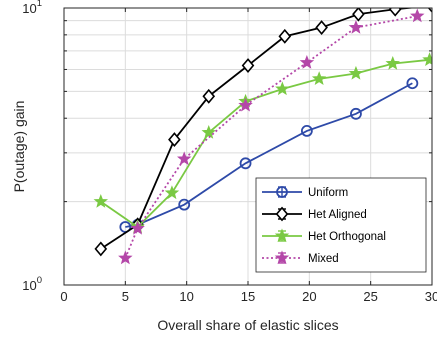 The height and width of the screenshot is (340, 437). I want to click on y-tick-exponent: 1, so click(39, 4).